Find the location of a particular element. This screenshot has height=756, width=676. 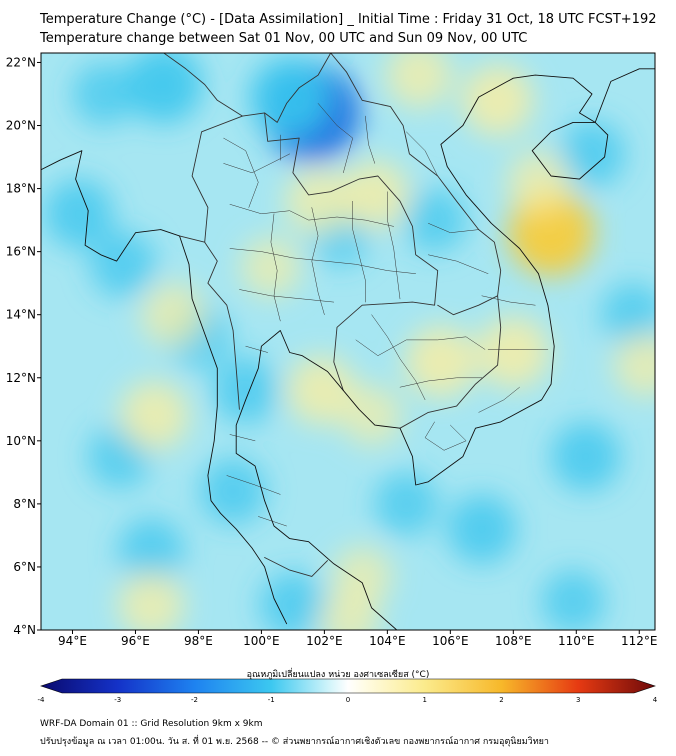

coast-line is located at coordinates (570, 150).